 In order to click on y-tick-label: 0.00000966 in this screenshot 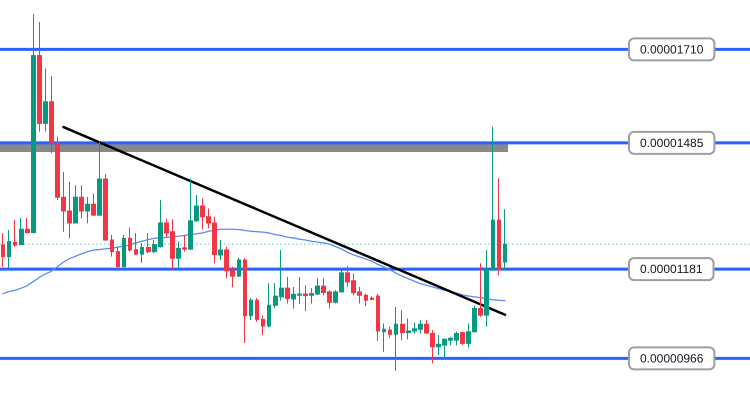, I will do `click(672, 358)`.